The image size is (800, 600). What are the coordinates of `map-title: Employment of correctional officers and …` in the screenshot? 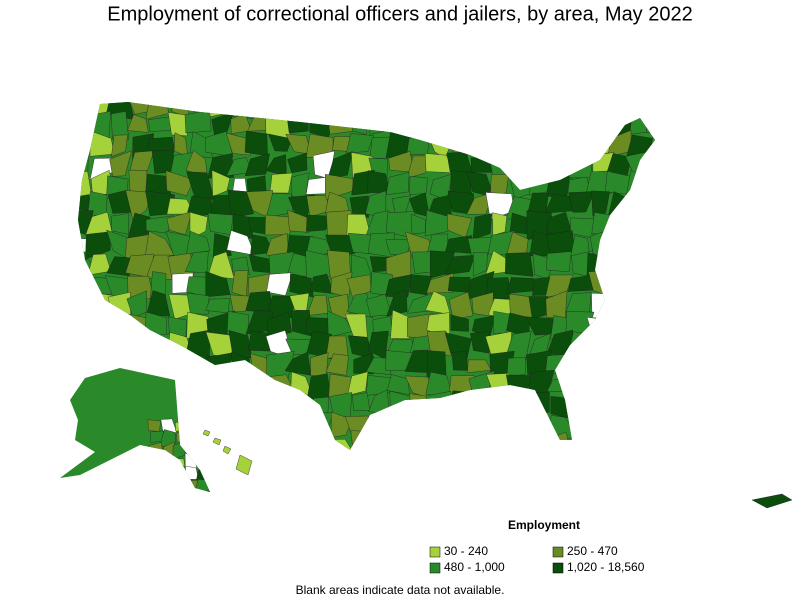 It's located at (399, 14).